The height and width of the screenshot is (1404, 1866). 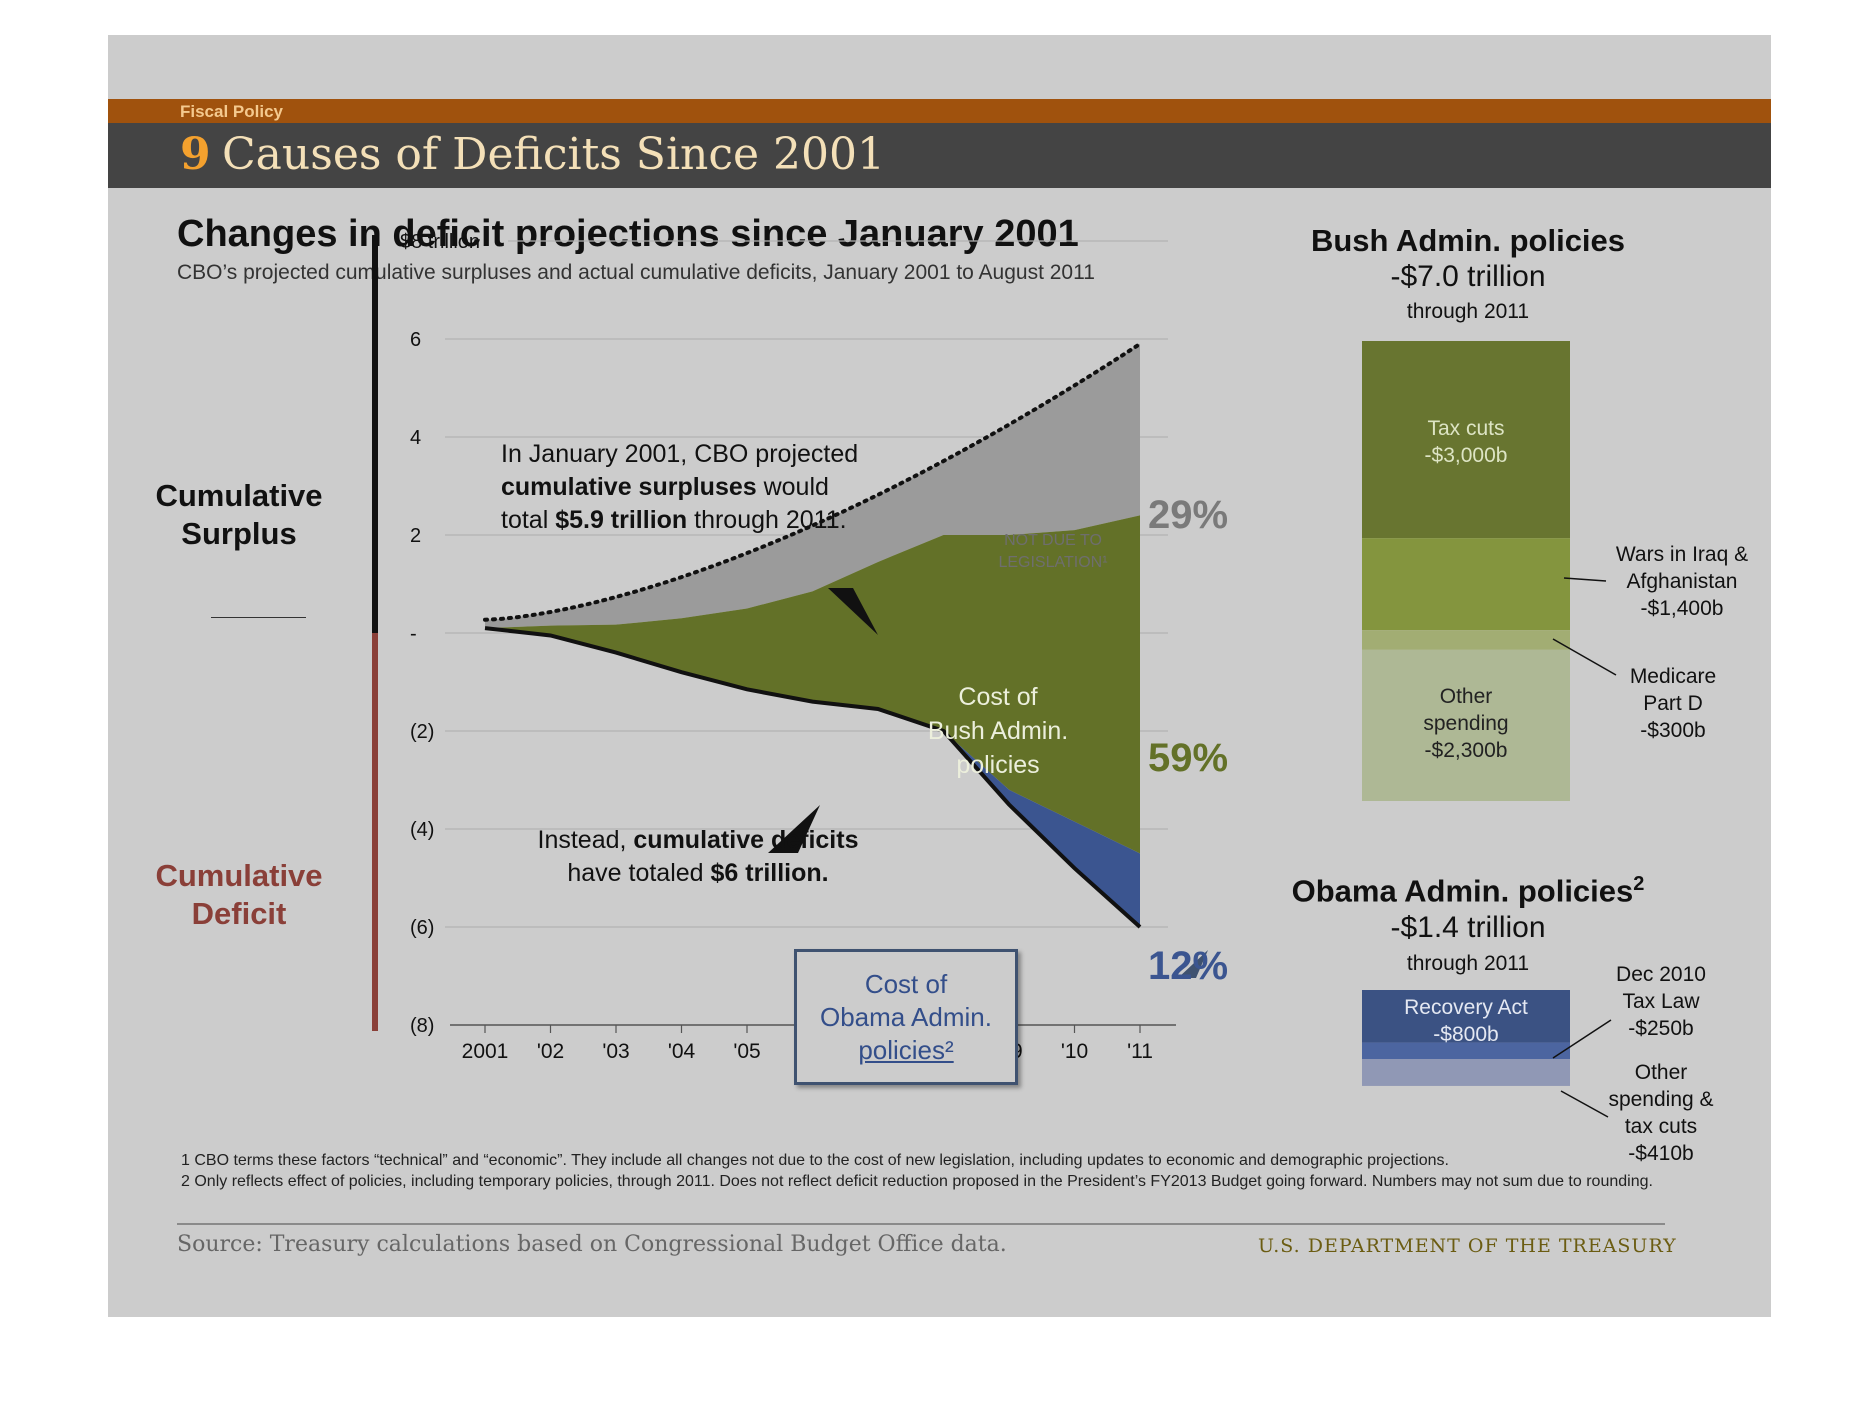 What do you see at coordinates (1466, 750) in the screenshot?
I see `other-spending-line3: -$2,300b` at bounding box center [1466, 750].